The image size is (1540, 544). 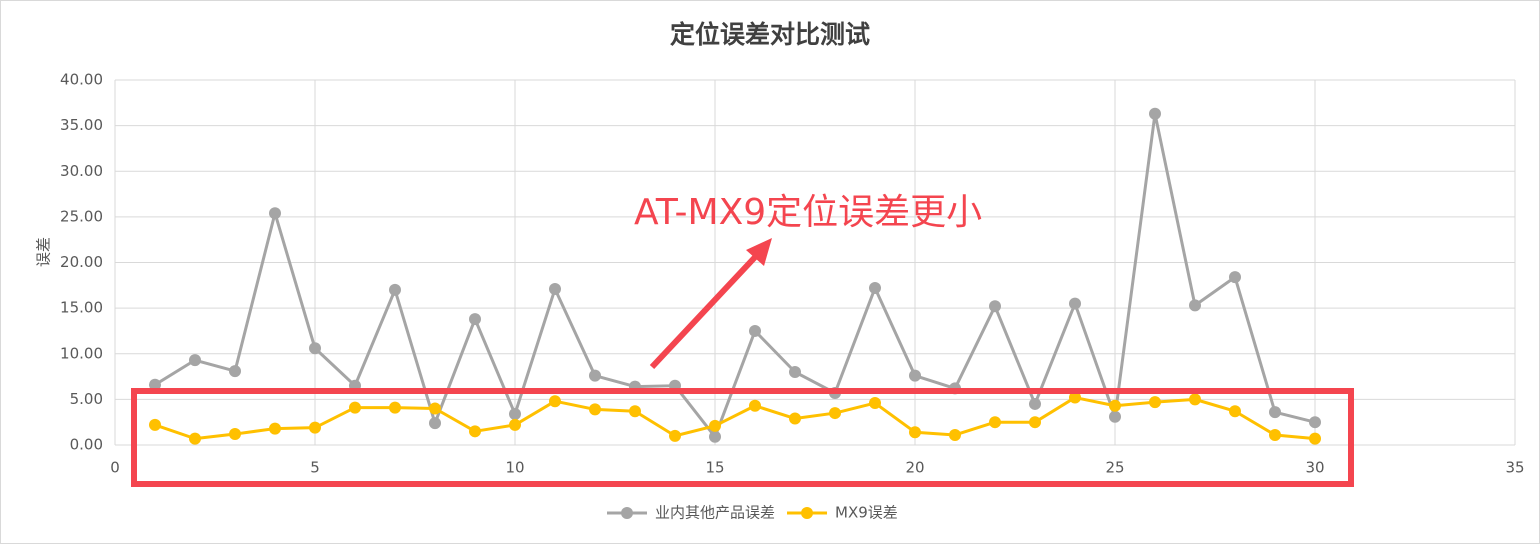 I want to click on annotation-arrow, so click(x=705, y=310).